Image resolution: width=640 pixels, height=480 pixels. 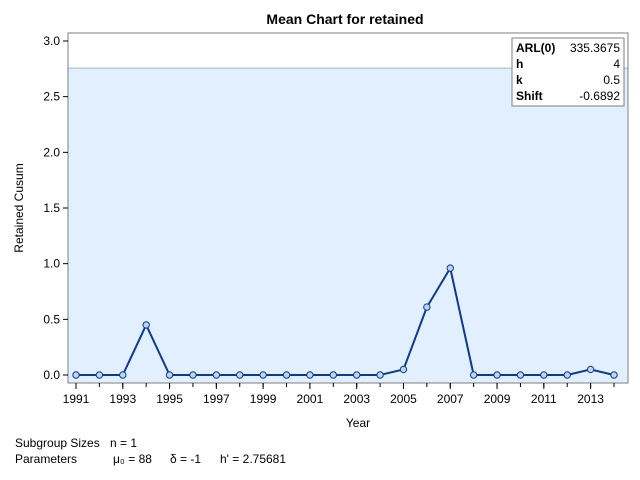 What do you see at coordinates (51, 152) in the screenshot?
I see `y-tick-label: 2.0` at bounding box center [51, 152].